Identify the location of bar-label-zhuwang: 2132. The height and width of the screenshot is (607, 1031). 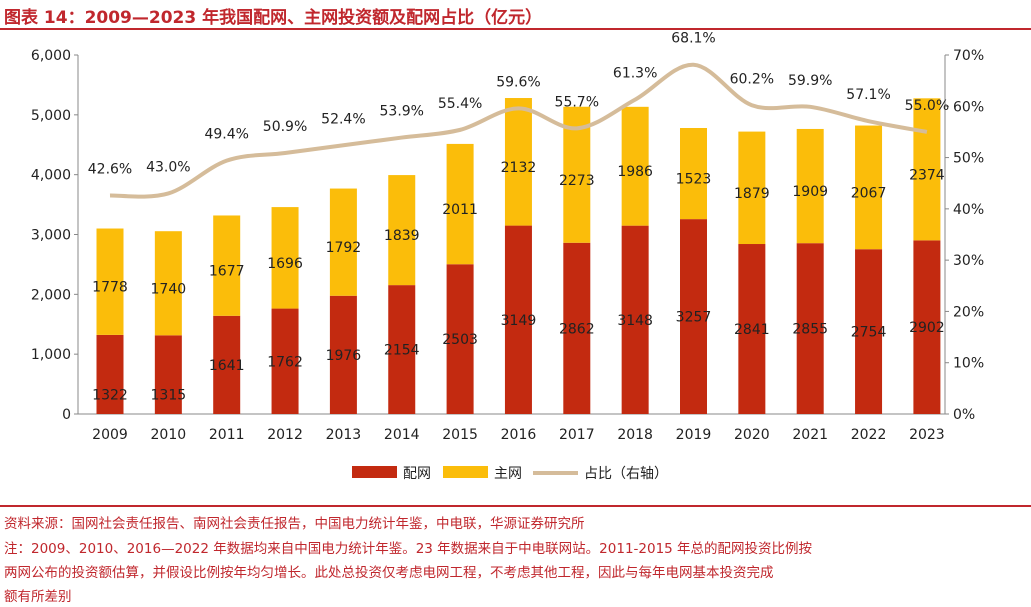
(519, 168).